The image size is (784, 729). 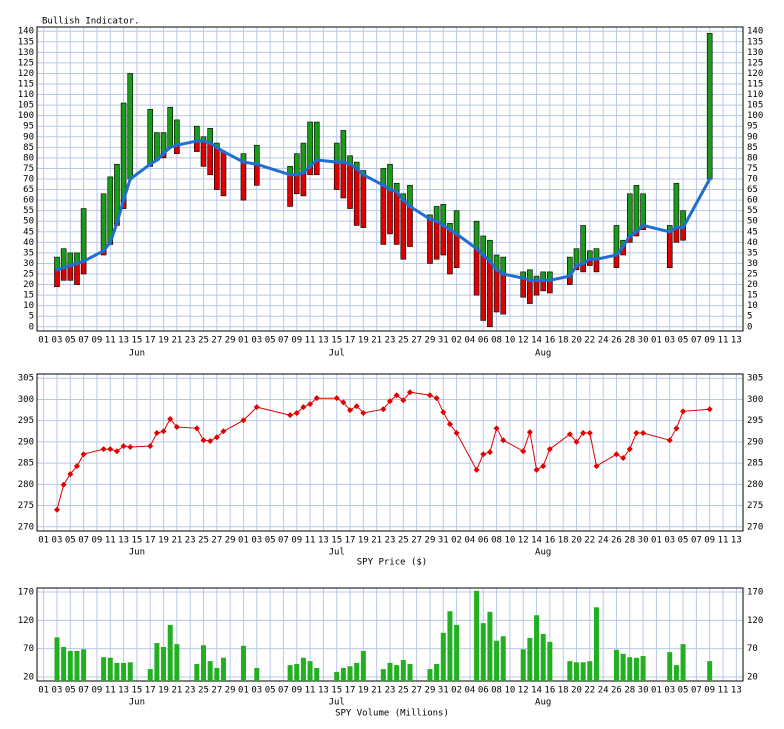 What do you see at coordinates (270, 691) in the screenshot?
I see `x-tick-label: 05` at bounding box center [270, 691].